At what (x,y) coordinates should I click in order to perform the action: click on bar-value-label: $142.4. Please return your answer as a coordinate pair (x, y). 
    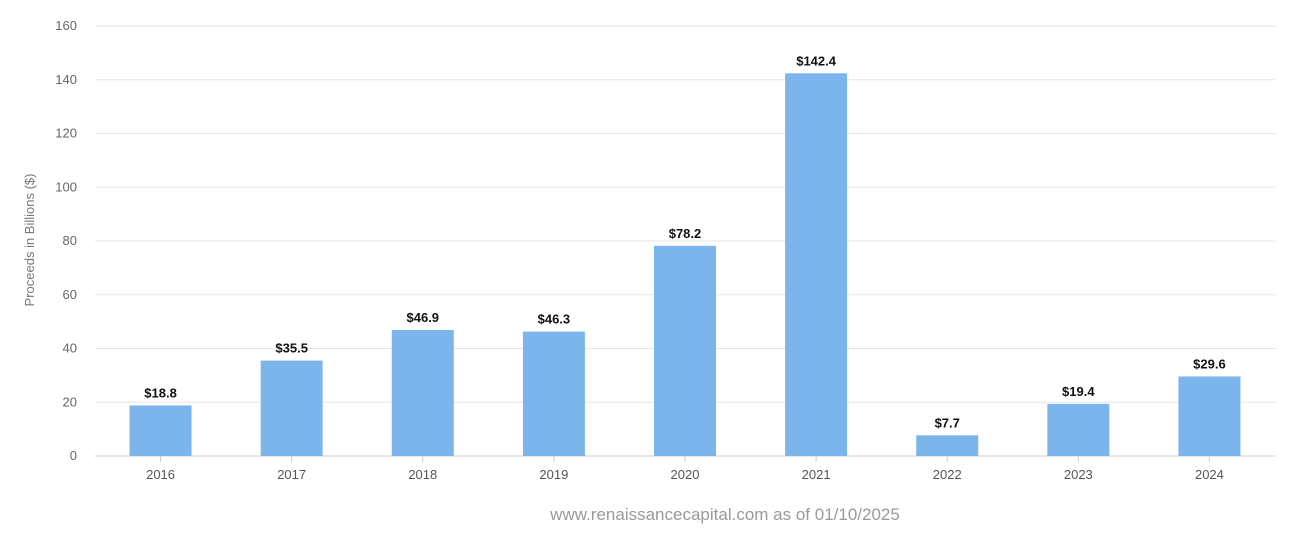
    Looking at the image, I should click on (816, 60).